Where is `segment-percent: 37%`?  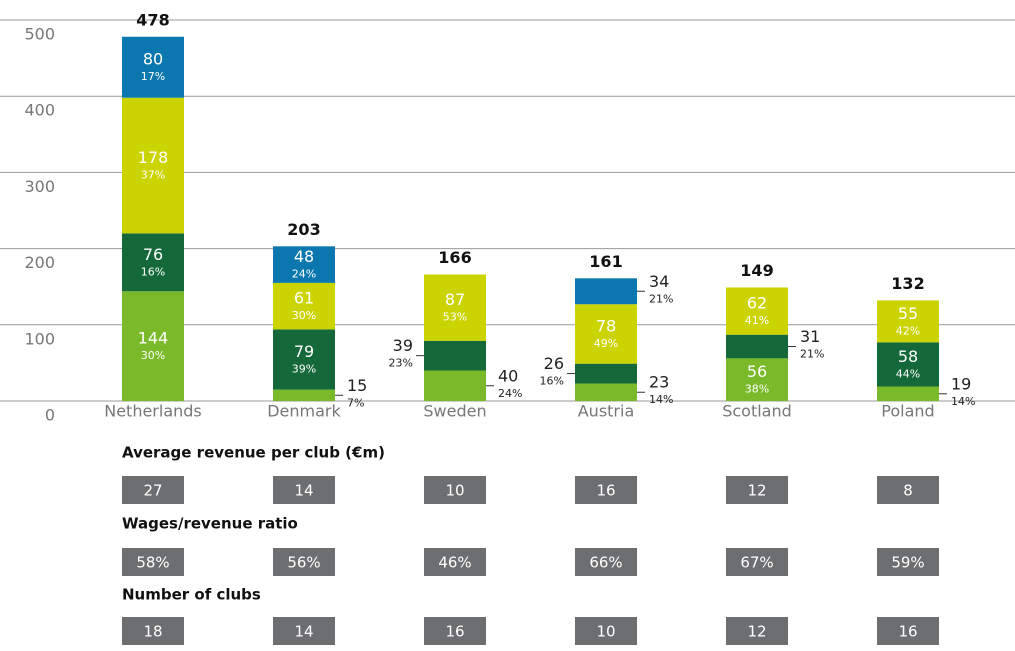
segment-percent: 37% is located at coordinates (153, 175).